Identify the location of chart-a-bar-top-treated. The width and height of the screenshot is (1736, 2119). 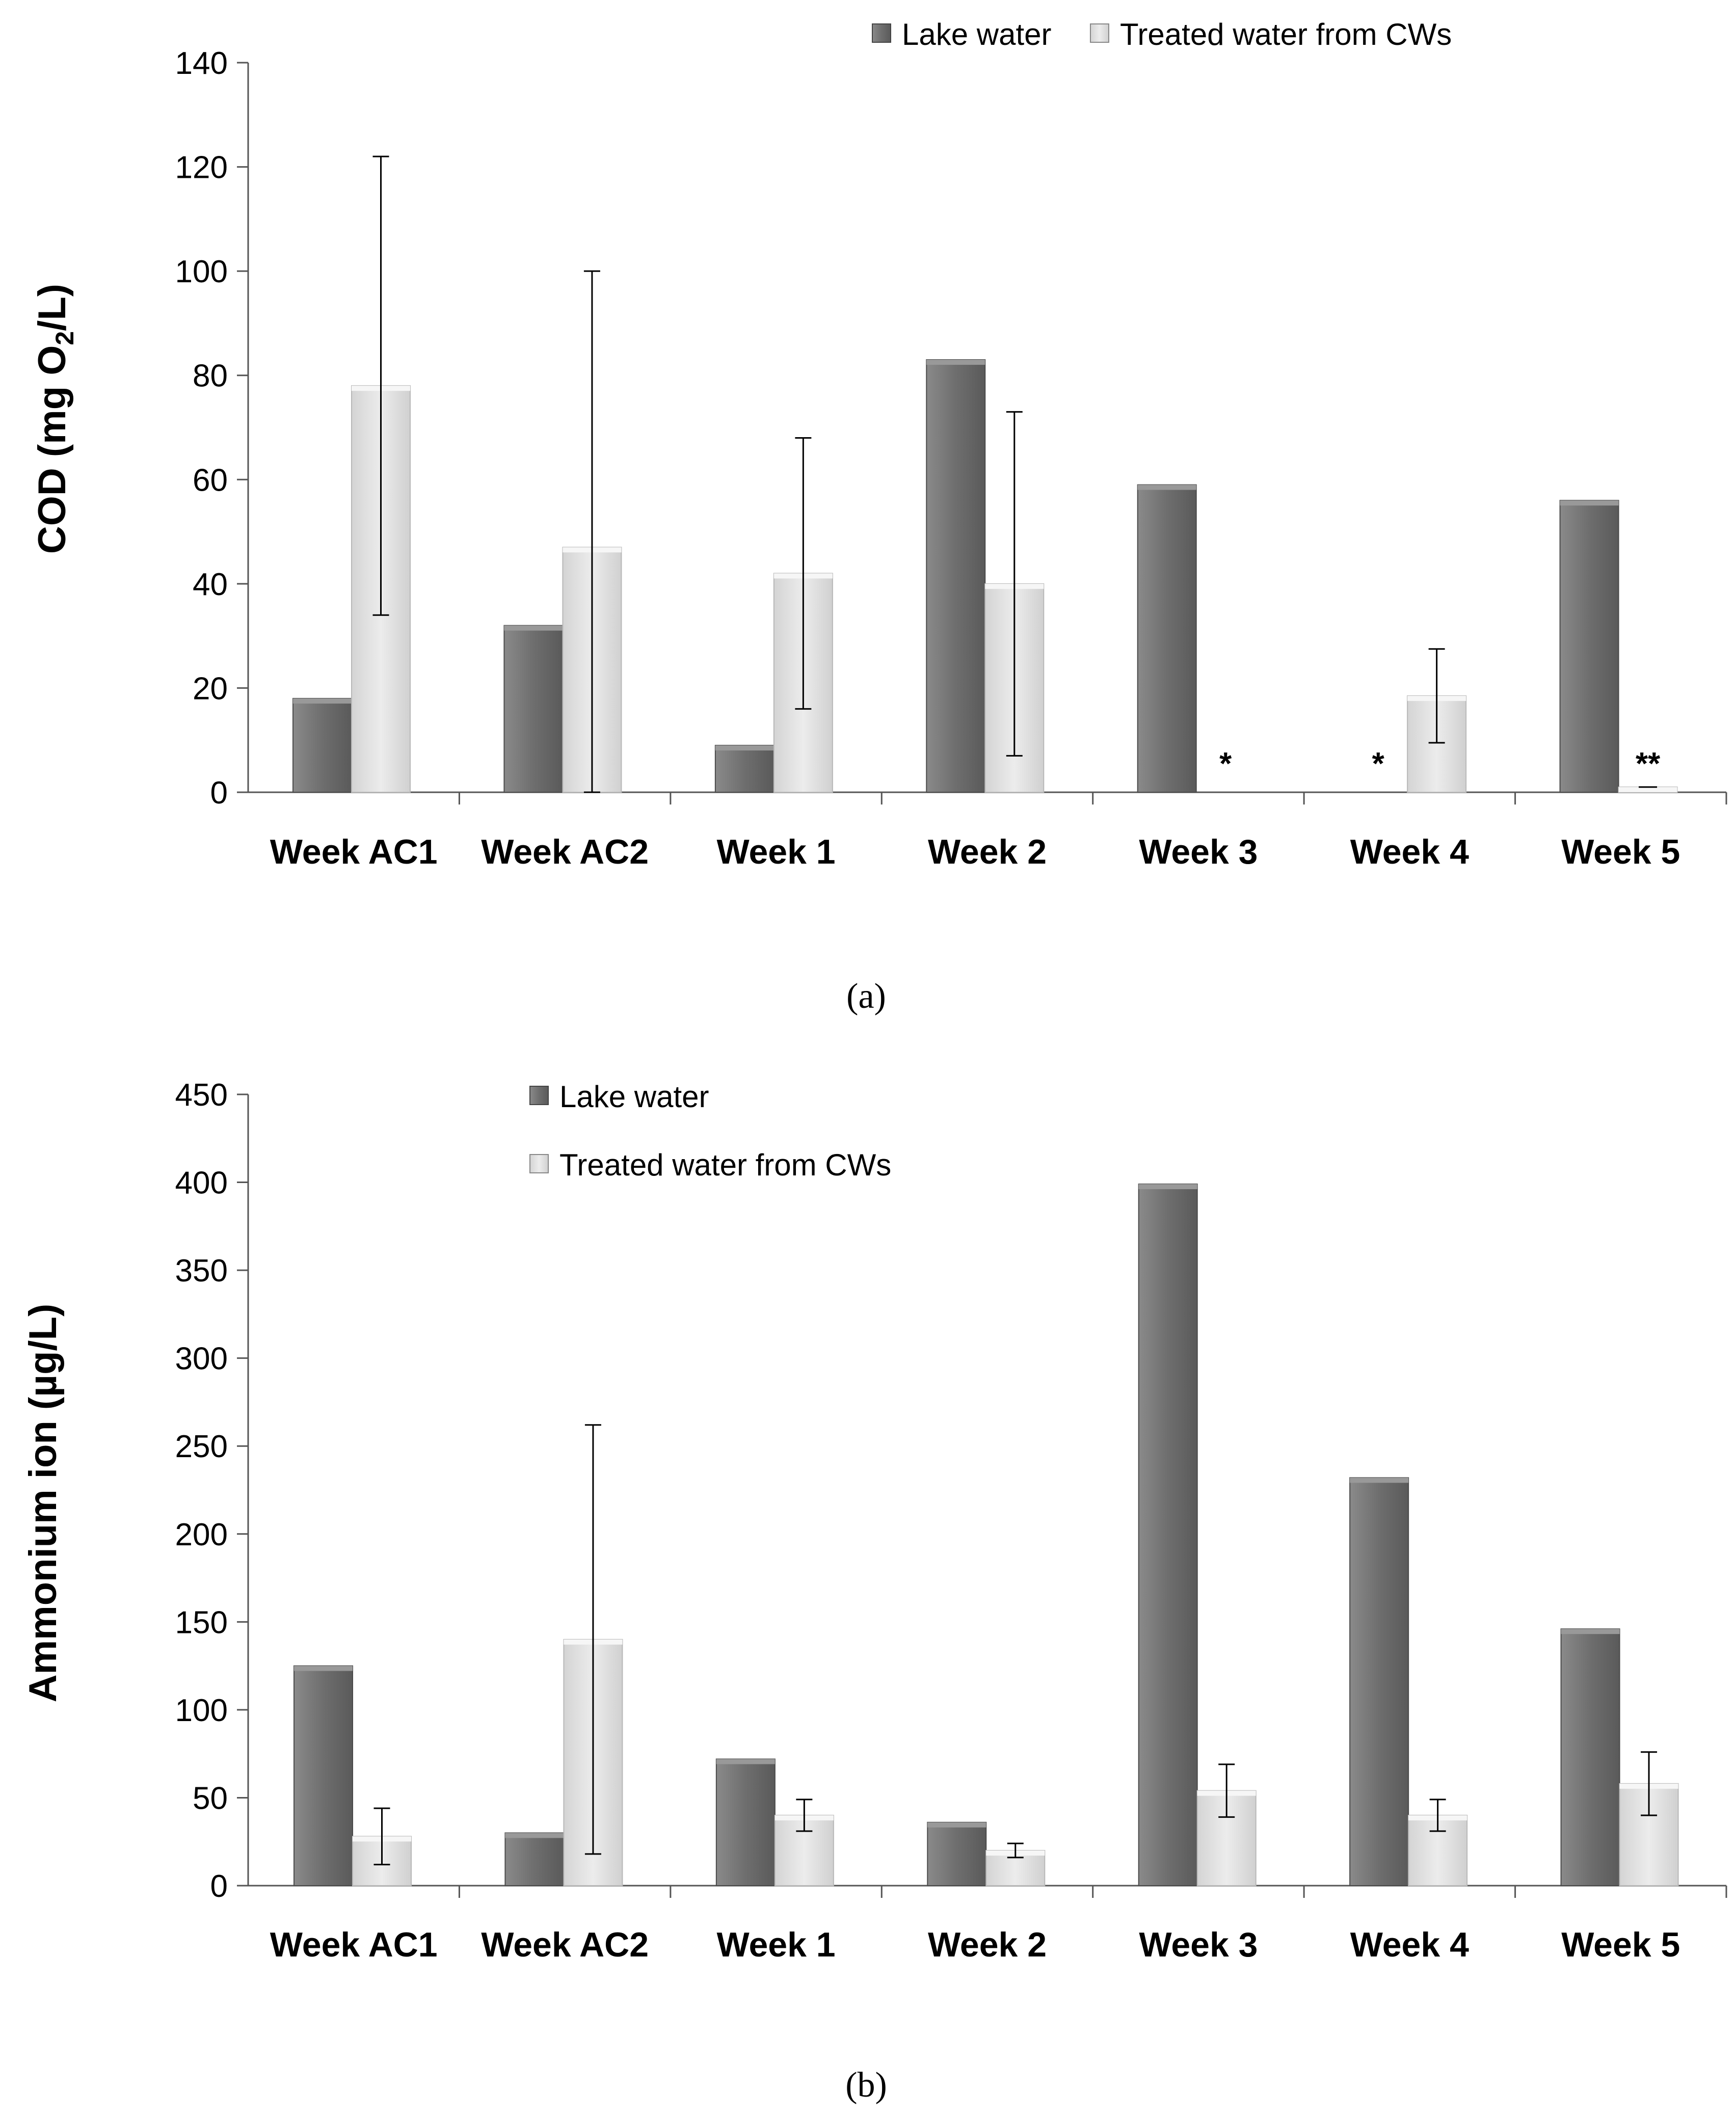
(1647, 789).